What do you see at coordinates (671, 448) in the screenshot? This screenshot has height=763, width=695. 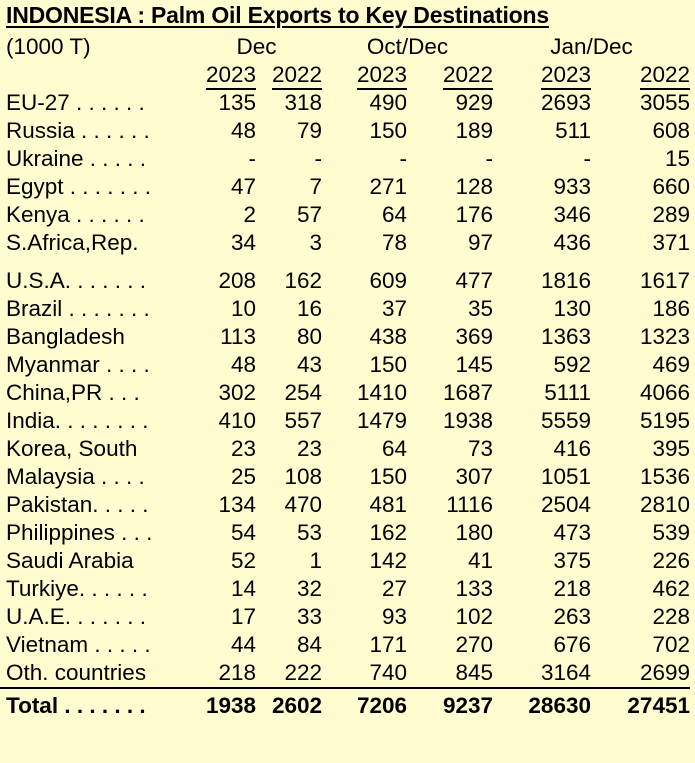 I see `value-cell: 395` at bounding box center [671, 448].